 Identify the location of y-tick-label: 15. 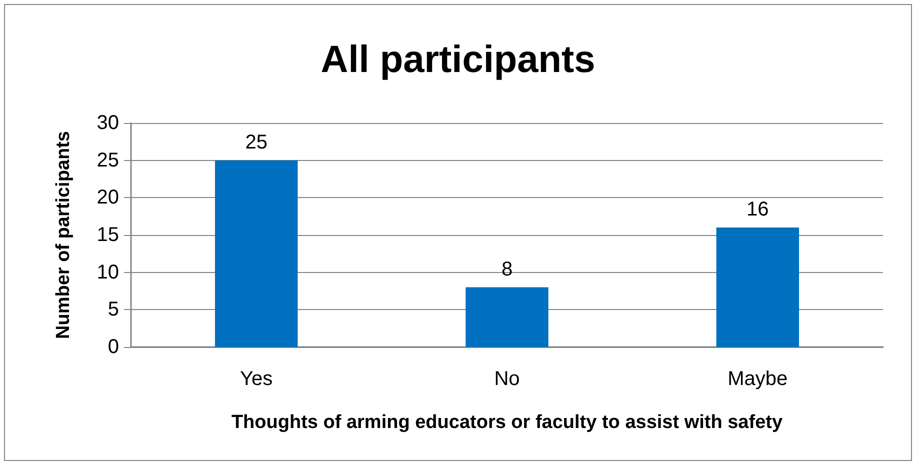
(107, 235).